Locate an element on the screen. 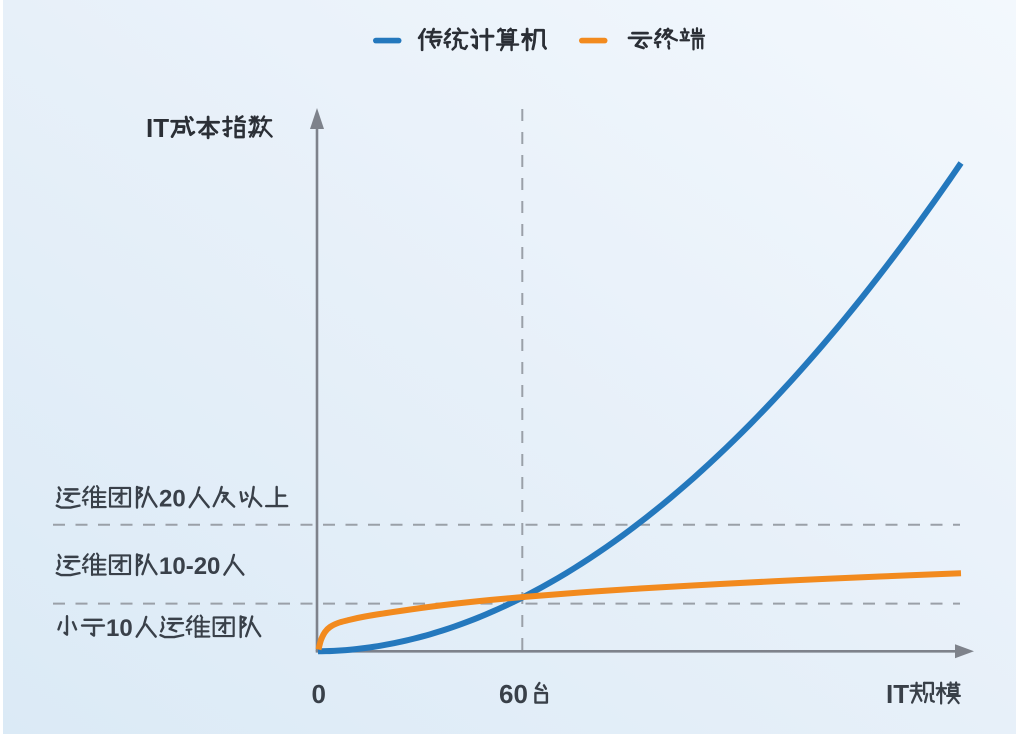 The width and height of the screenshot is (1019, 737). svg-text: 0 is located at coordinates (319, 694).